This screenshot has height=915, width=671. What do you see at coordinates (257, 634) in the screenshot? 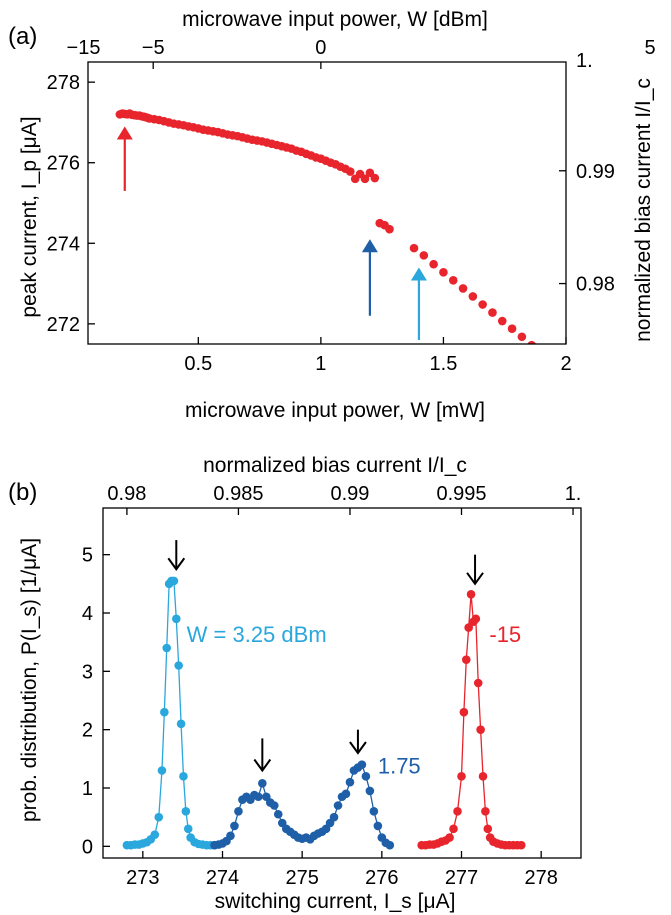
I see `panel-b-series-label: W = 3.25 dBm` at bounding box center [257, 634].